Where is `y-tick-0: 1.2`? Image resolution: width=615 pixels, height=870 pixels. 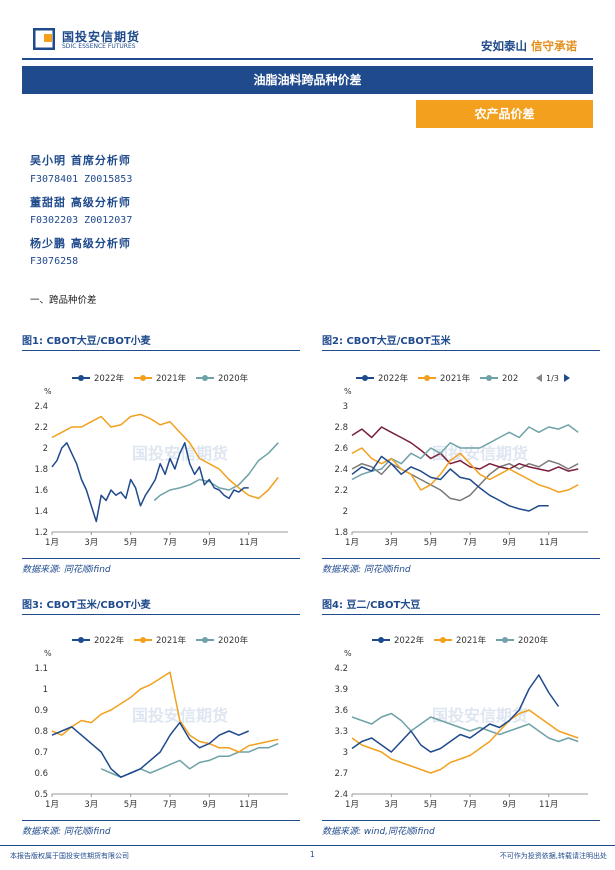
y-tick-0: 1.2 is located at coordinates (41, 533).